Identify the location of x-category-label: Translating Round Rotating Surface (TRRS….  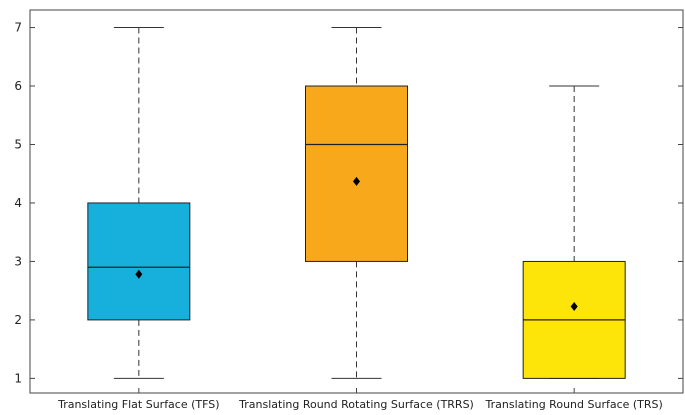
(356, 404).